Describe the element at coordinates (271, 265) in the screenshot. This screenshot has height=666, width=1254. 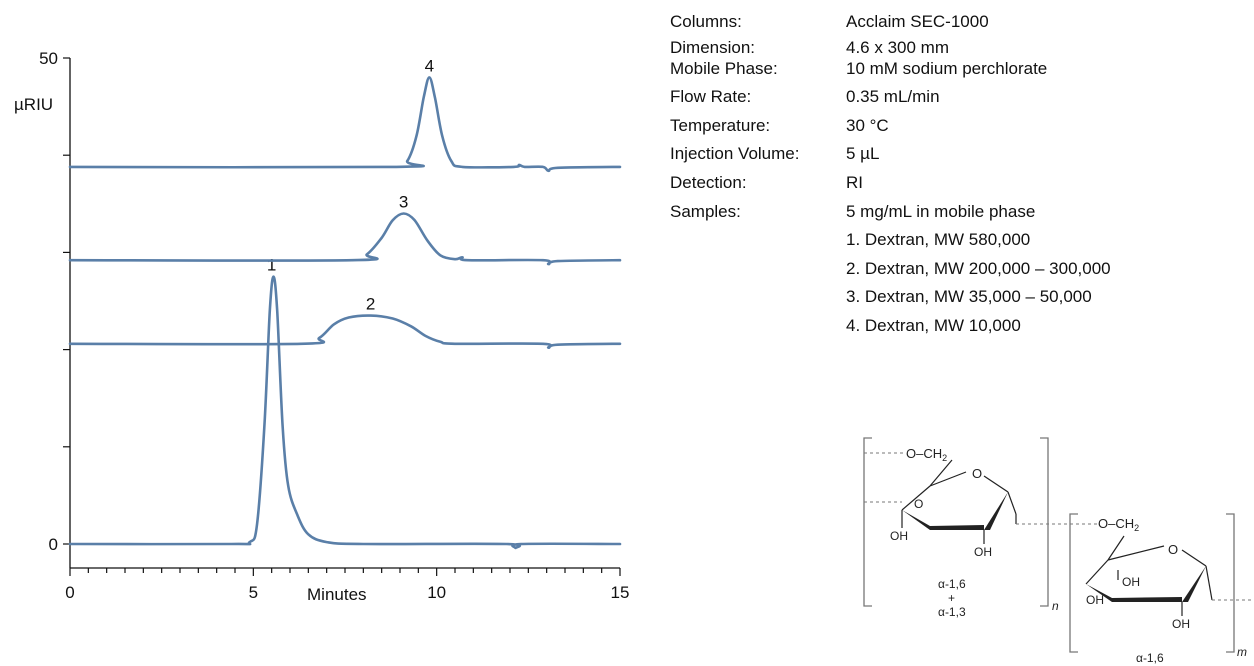
I see `peak-label-1: 1` at that location.